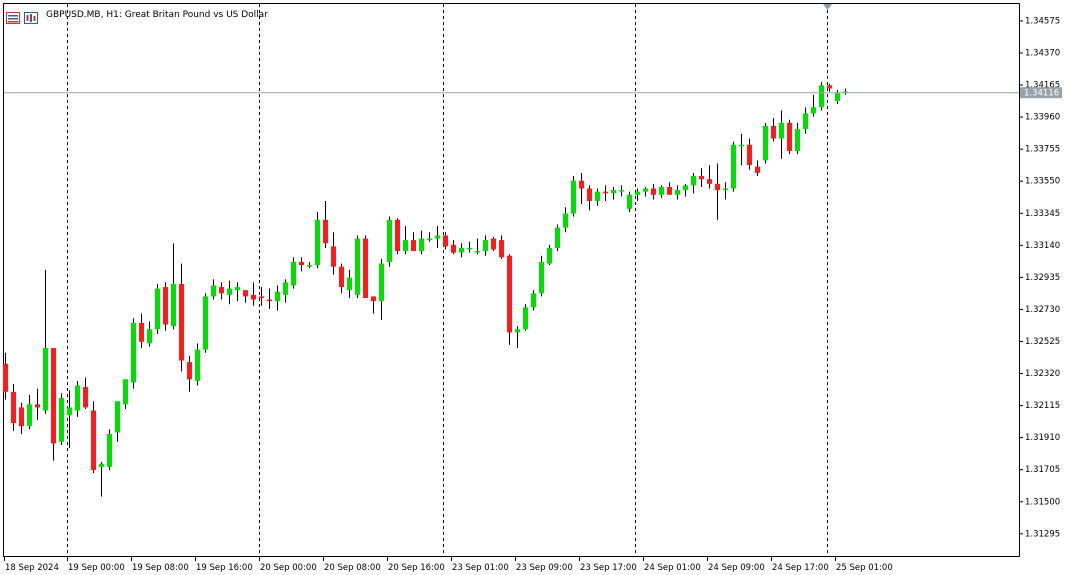 The image size is (1073, 575). I want to click on price-tick-label: 1.33140, so click(1042, 246).